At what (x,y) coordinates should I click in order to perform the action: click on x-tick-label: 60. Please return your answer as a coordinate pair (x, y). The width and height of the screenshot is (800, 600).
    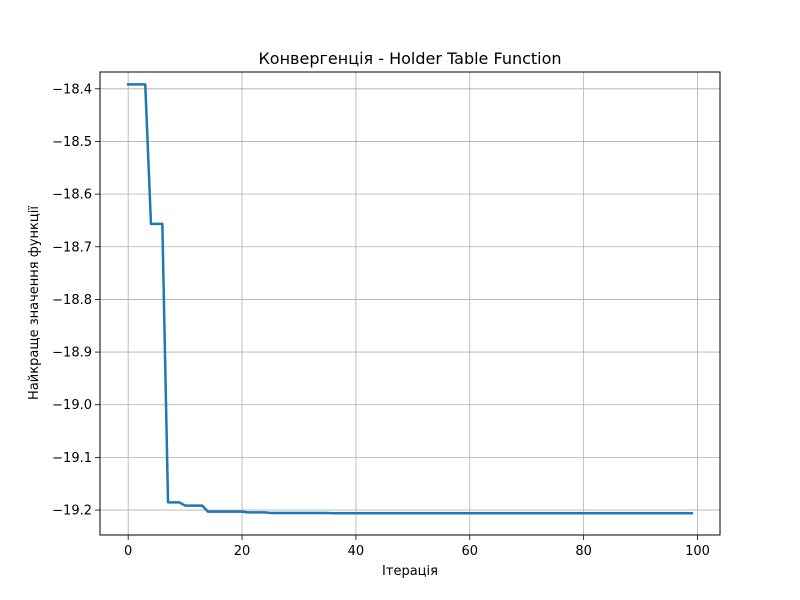
    Looking at the image, I should click on (470, 551).